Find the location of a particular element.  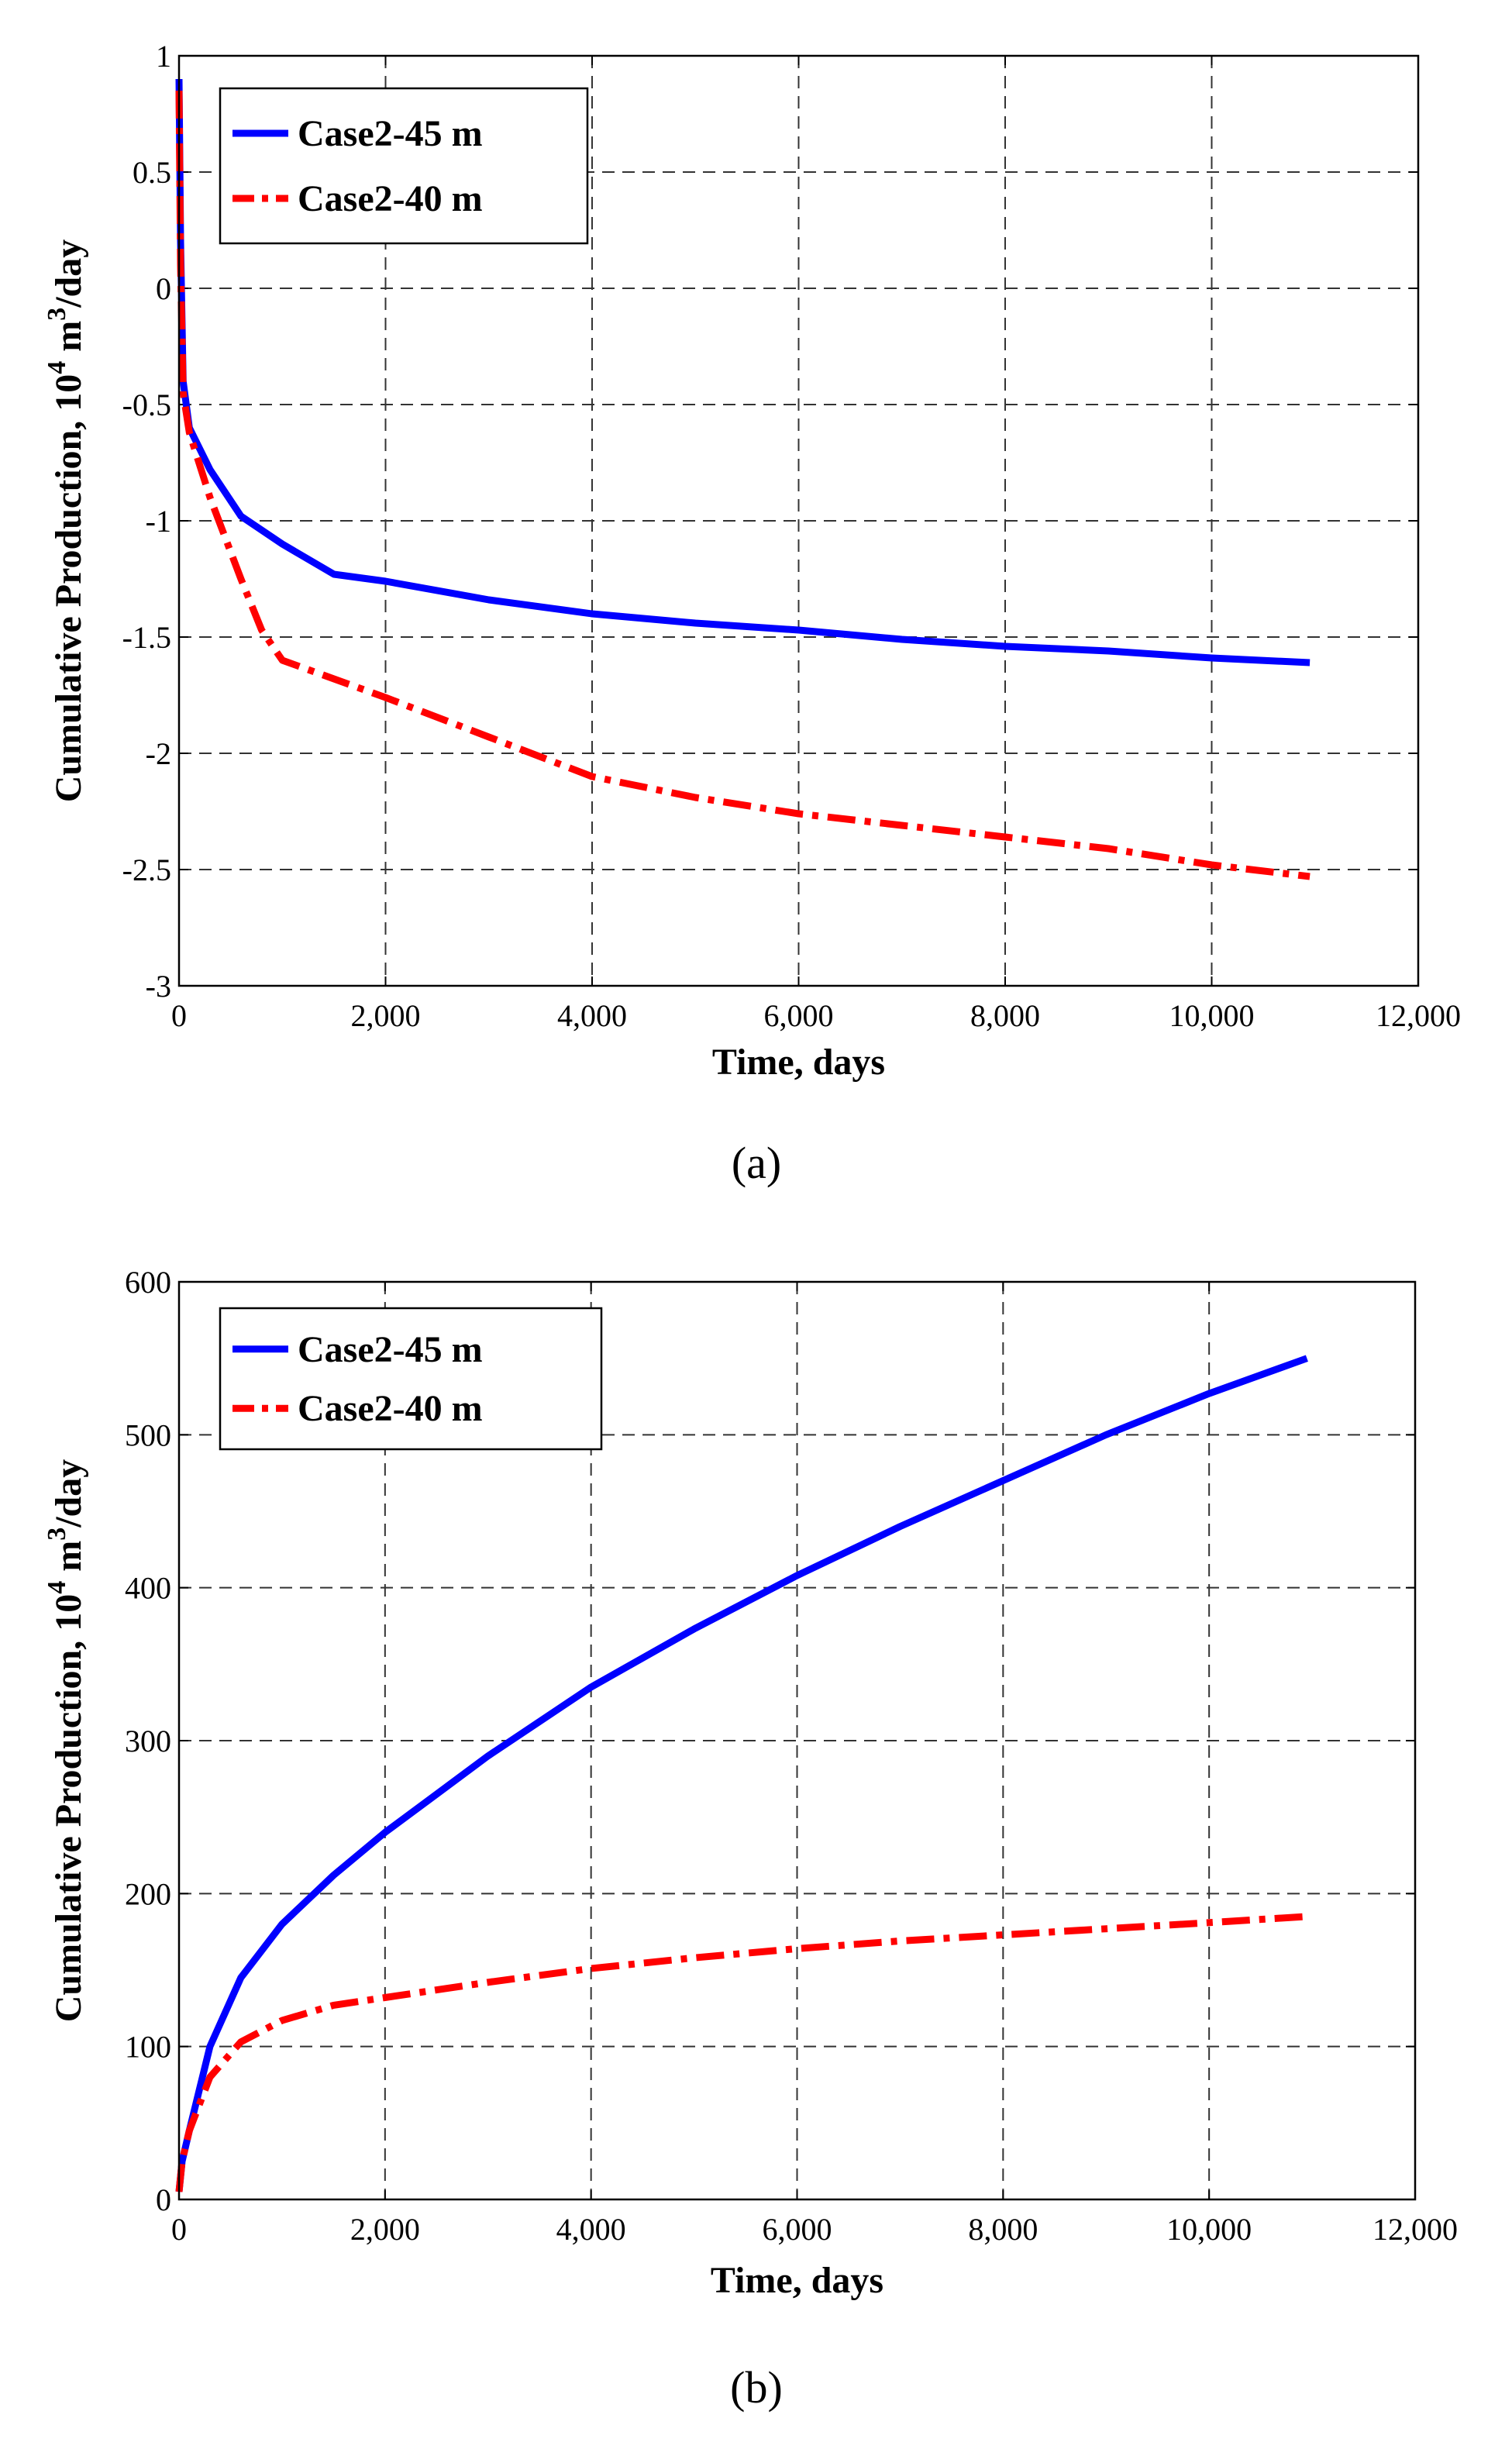

y-tick-label: 0.5 is located at coordinates (152, 172).